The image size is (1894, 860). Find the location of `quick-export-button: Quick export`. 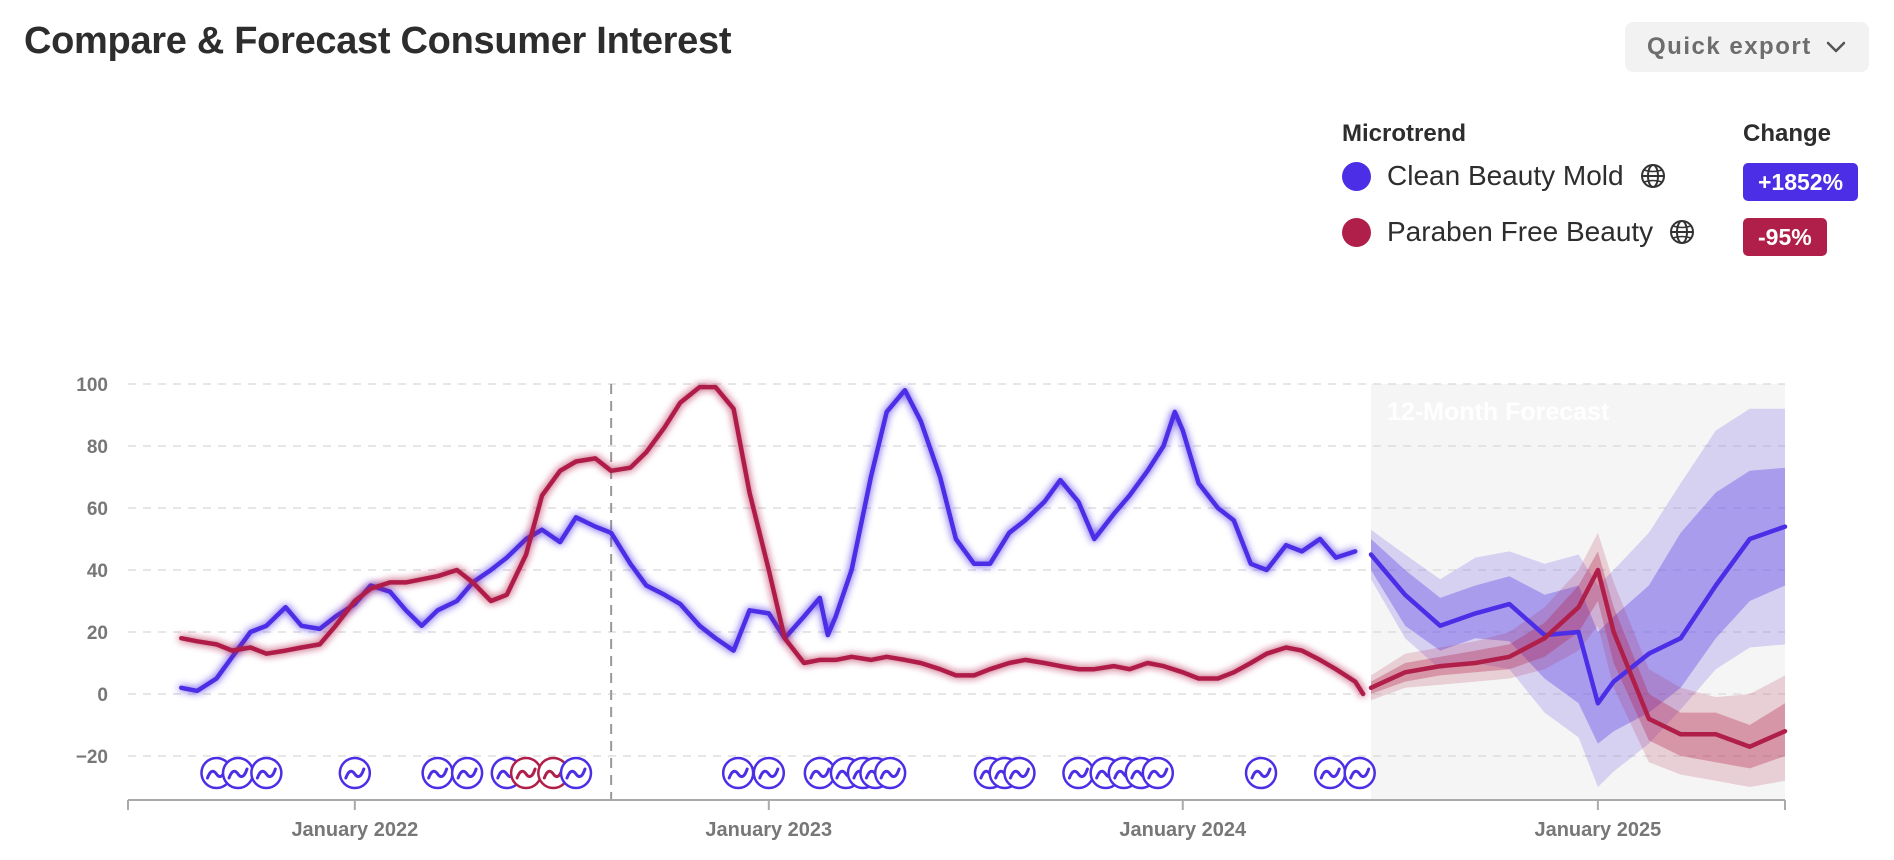

quick-export-button: Quick export is located at coordinates (1747, 47).